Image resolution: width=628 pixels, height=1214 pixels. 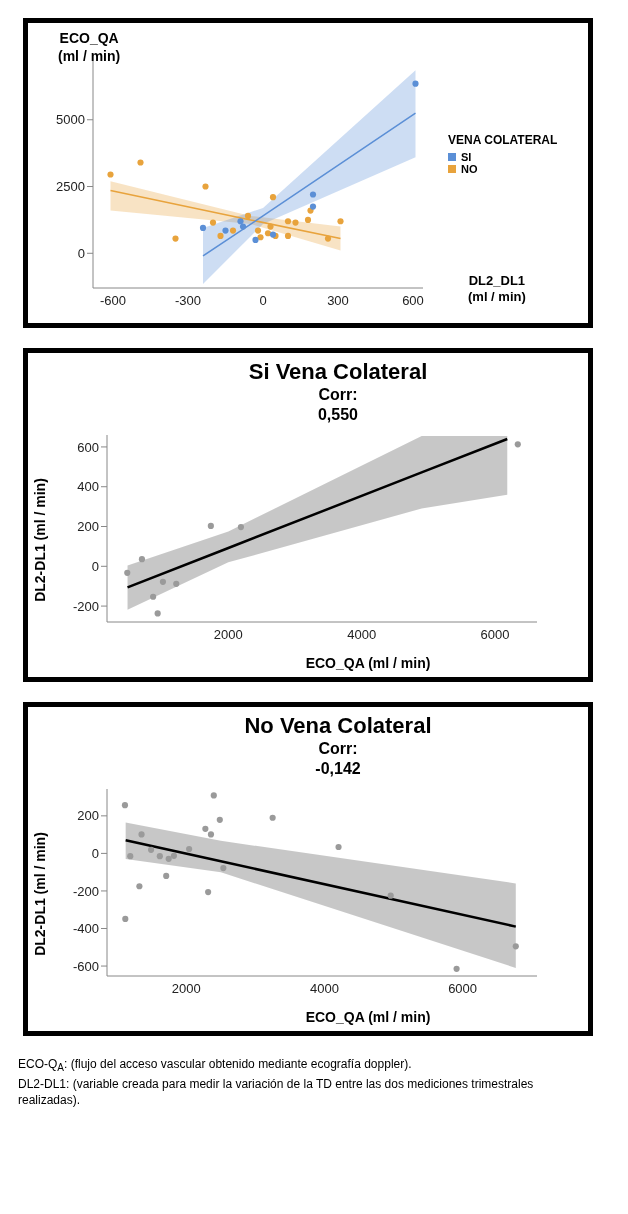 What do you see at coordinates (89, 47) in the screenshot?
I see `y-axis-title: ECO_QA (ml / min)` at bounding box center [89, 47].